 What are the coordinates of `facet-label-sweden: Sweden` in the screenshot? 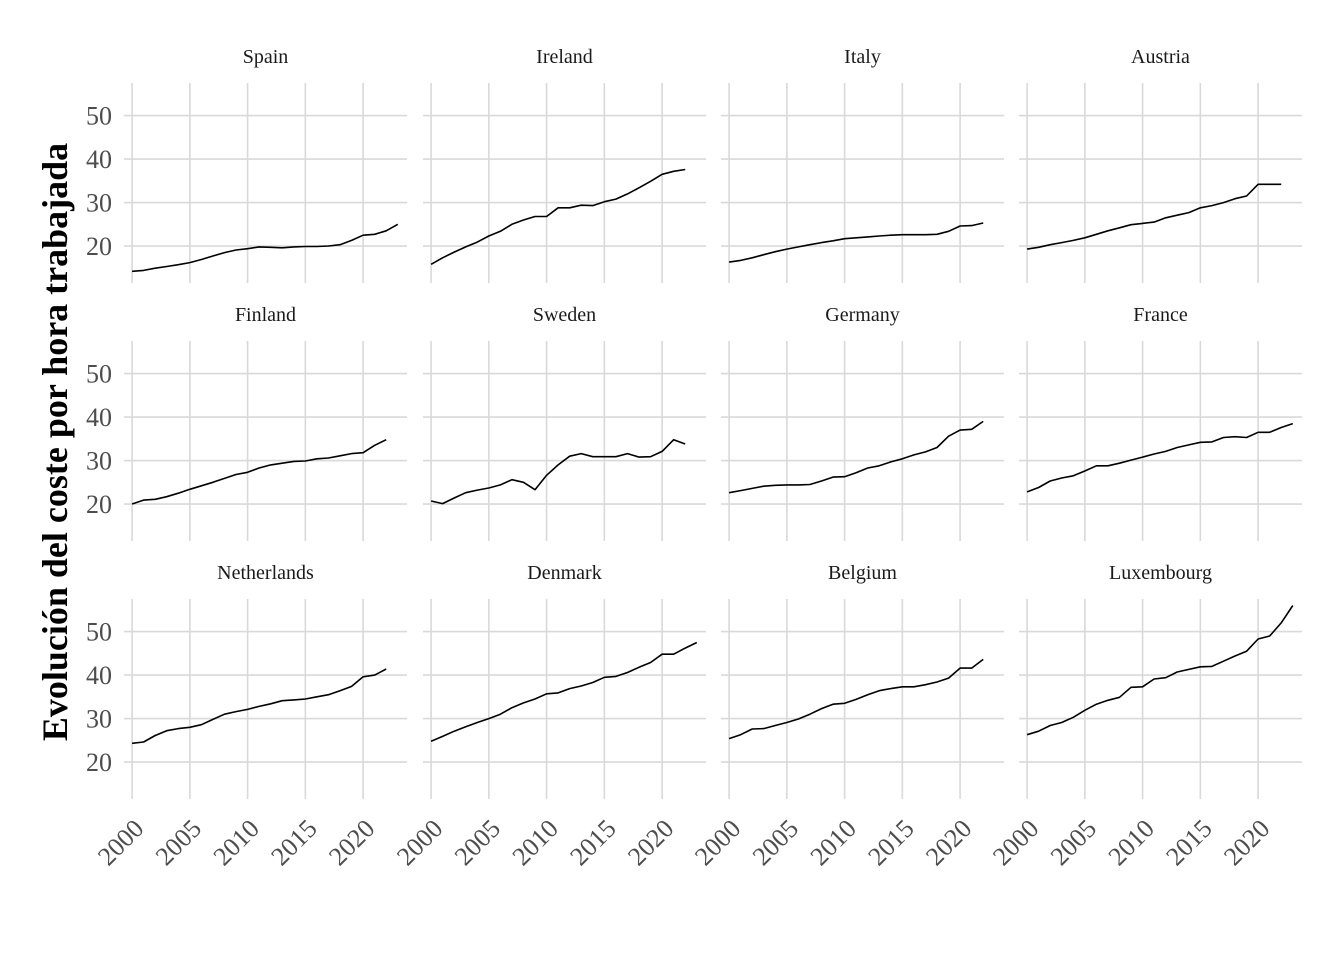 It's located at (564, 315).